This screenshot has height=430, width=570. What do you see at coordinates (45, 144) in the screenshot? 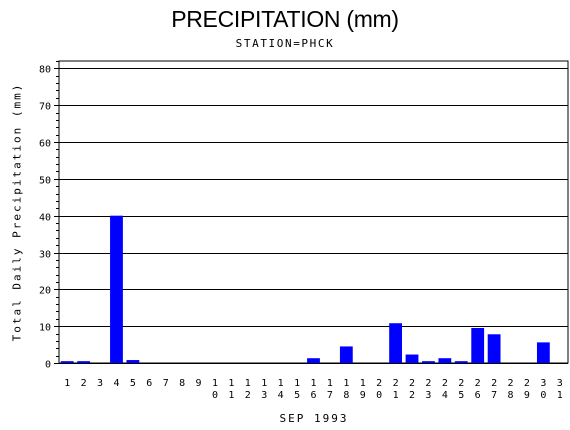
I see `y-tick-label-60: 60` at bounding box center [45, 144].